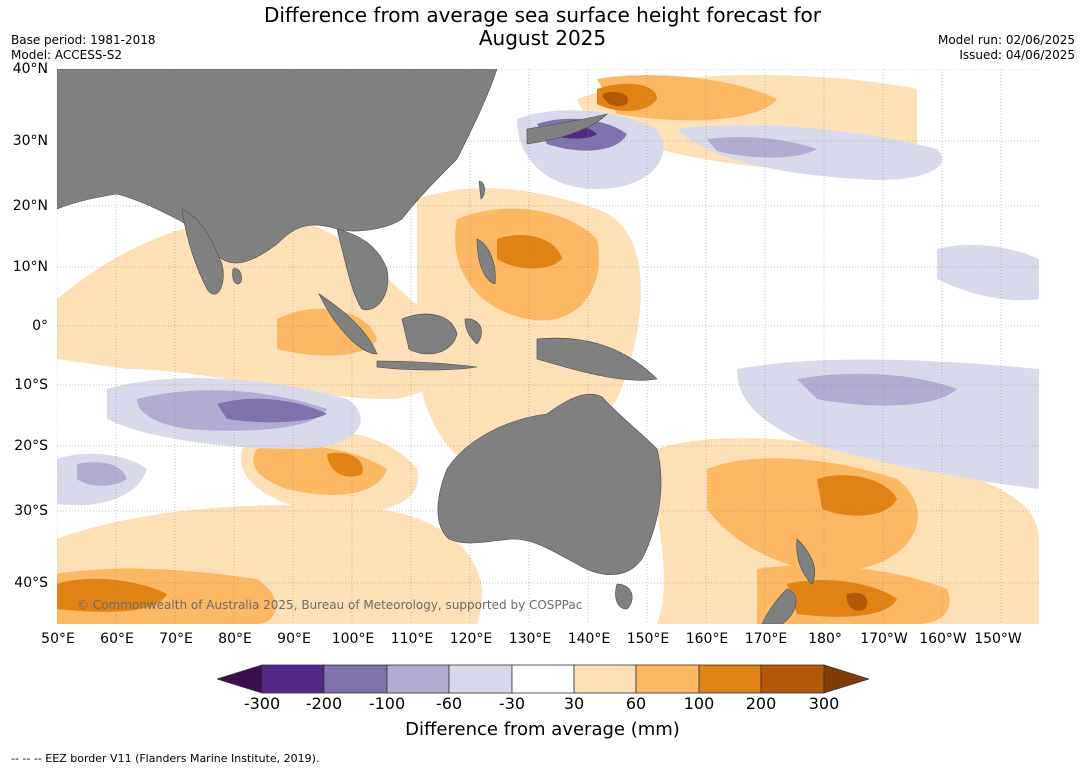  What do you see at coordinates (117, 639) in the screenshot?
I see `lon-label-60e: 60°E` at bounding box center [117, 639].